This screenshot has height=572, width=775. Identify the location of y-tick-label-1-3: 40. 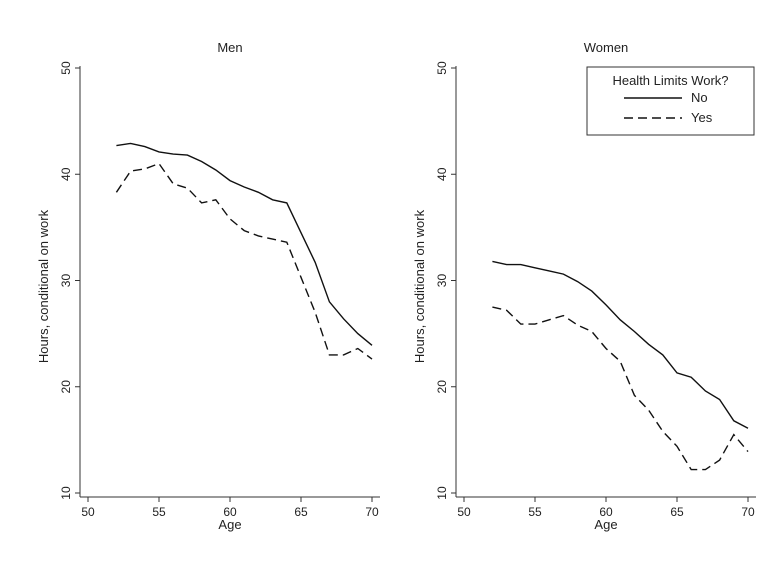
(442, 174).